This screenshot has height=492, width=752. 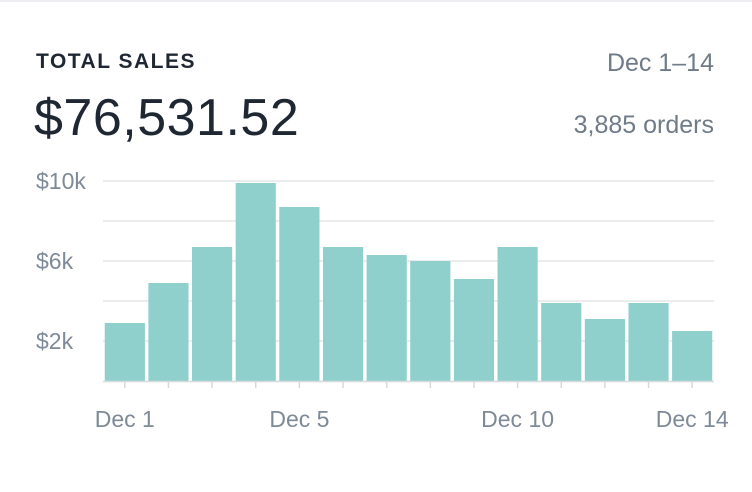 What do you see at coordinates (408, 384) in the screenshot?
I see `x-axis` at bounding box center [408, 384].